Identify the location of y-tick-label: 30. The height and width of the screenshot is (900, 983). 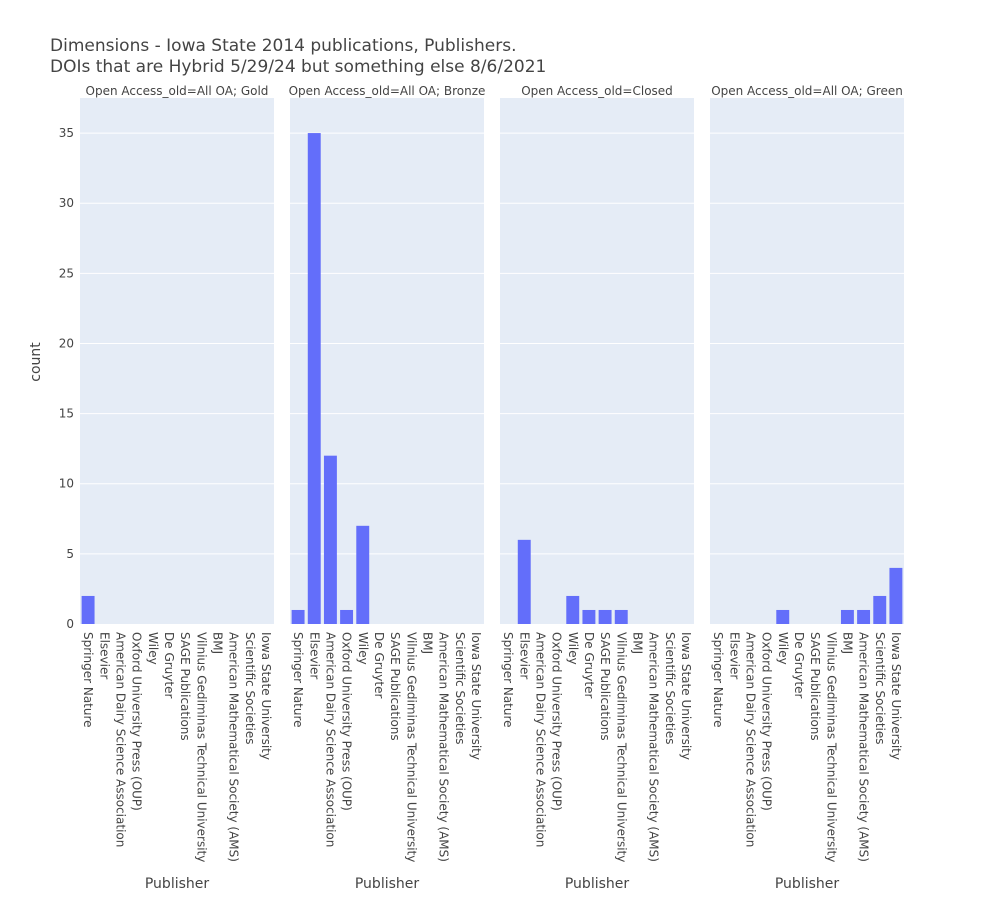
(66, 203).